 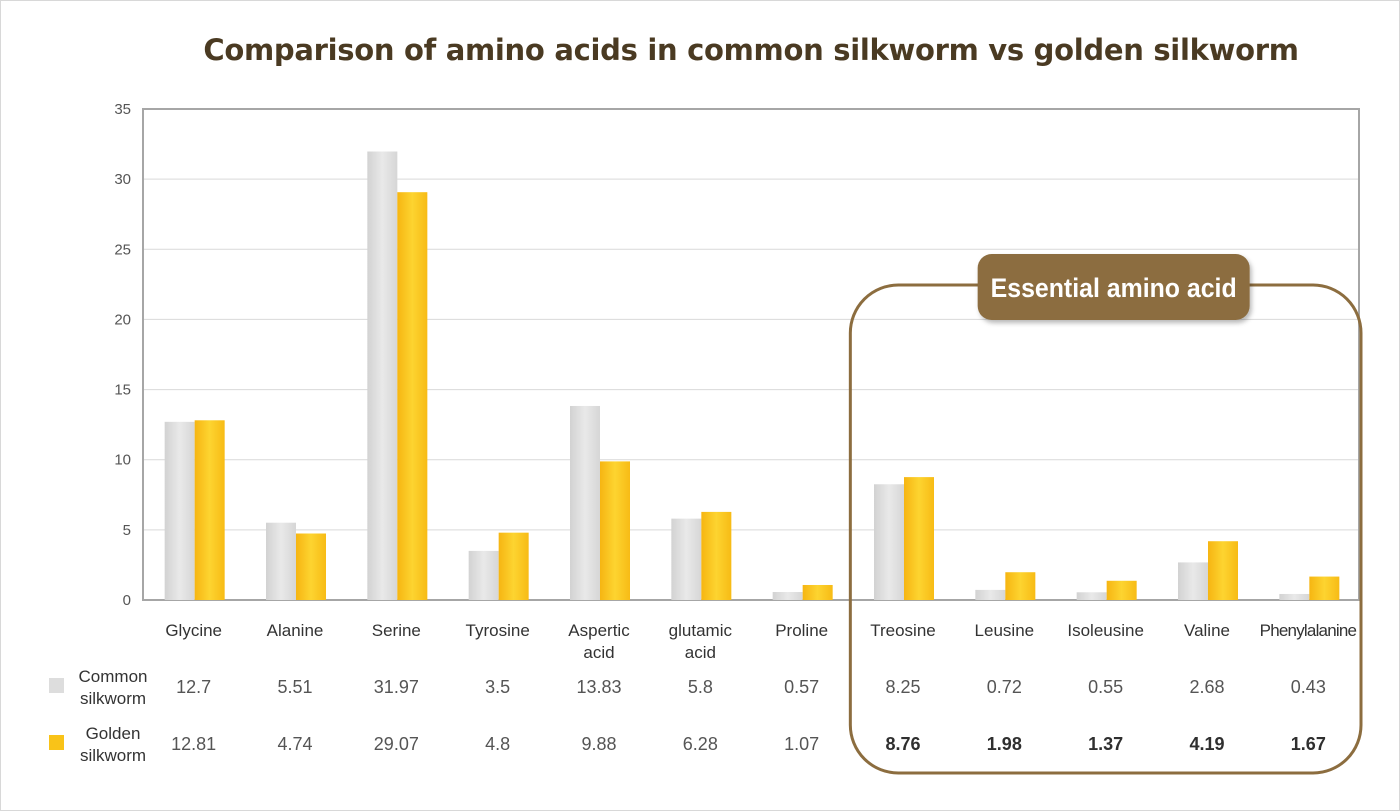 What do you see at coordinates (122, 319) in the screenshot?
I see `y-tick-label: 20` at bounding box center [122, 319].